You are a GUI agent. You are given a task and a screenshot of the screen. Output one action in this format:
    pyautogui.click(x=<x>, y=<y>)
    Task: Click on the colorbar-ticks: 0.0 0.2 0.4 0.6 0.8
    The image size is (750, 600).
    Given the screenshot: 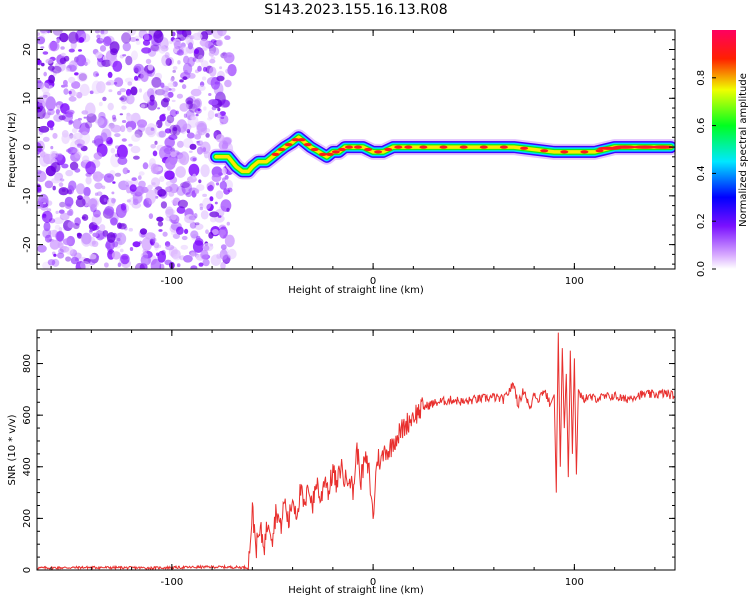 What is the action you would take?
    pyautogui.click(x=706, y=173)
    